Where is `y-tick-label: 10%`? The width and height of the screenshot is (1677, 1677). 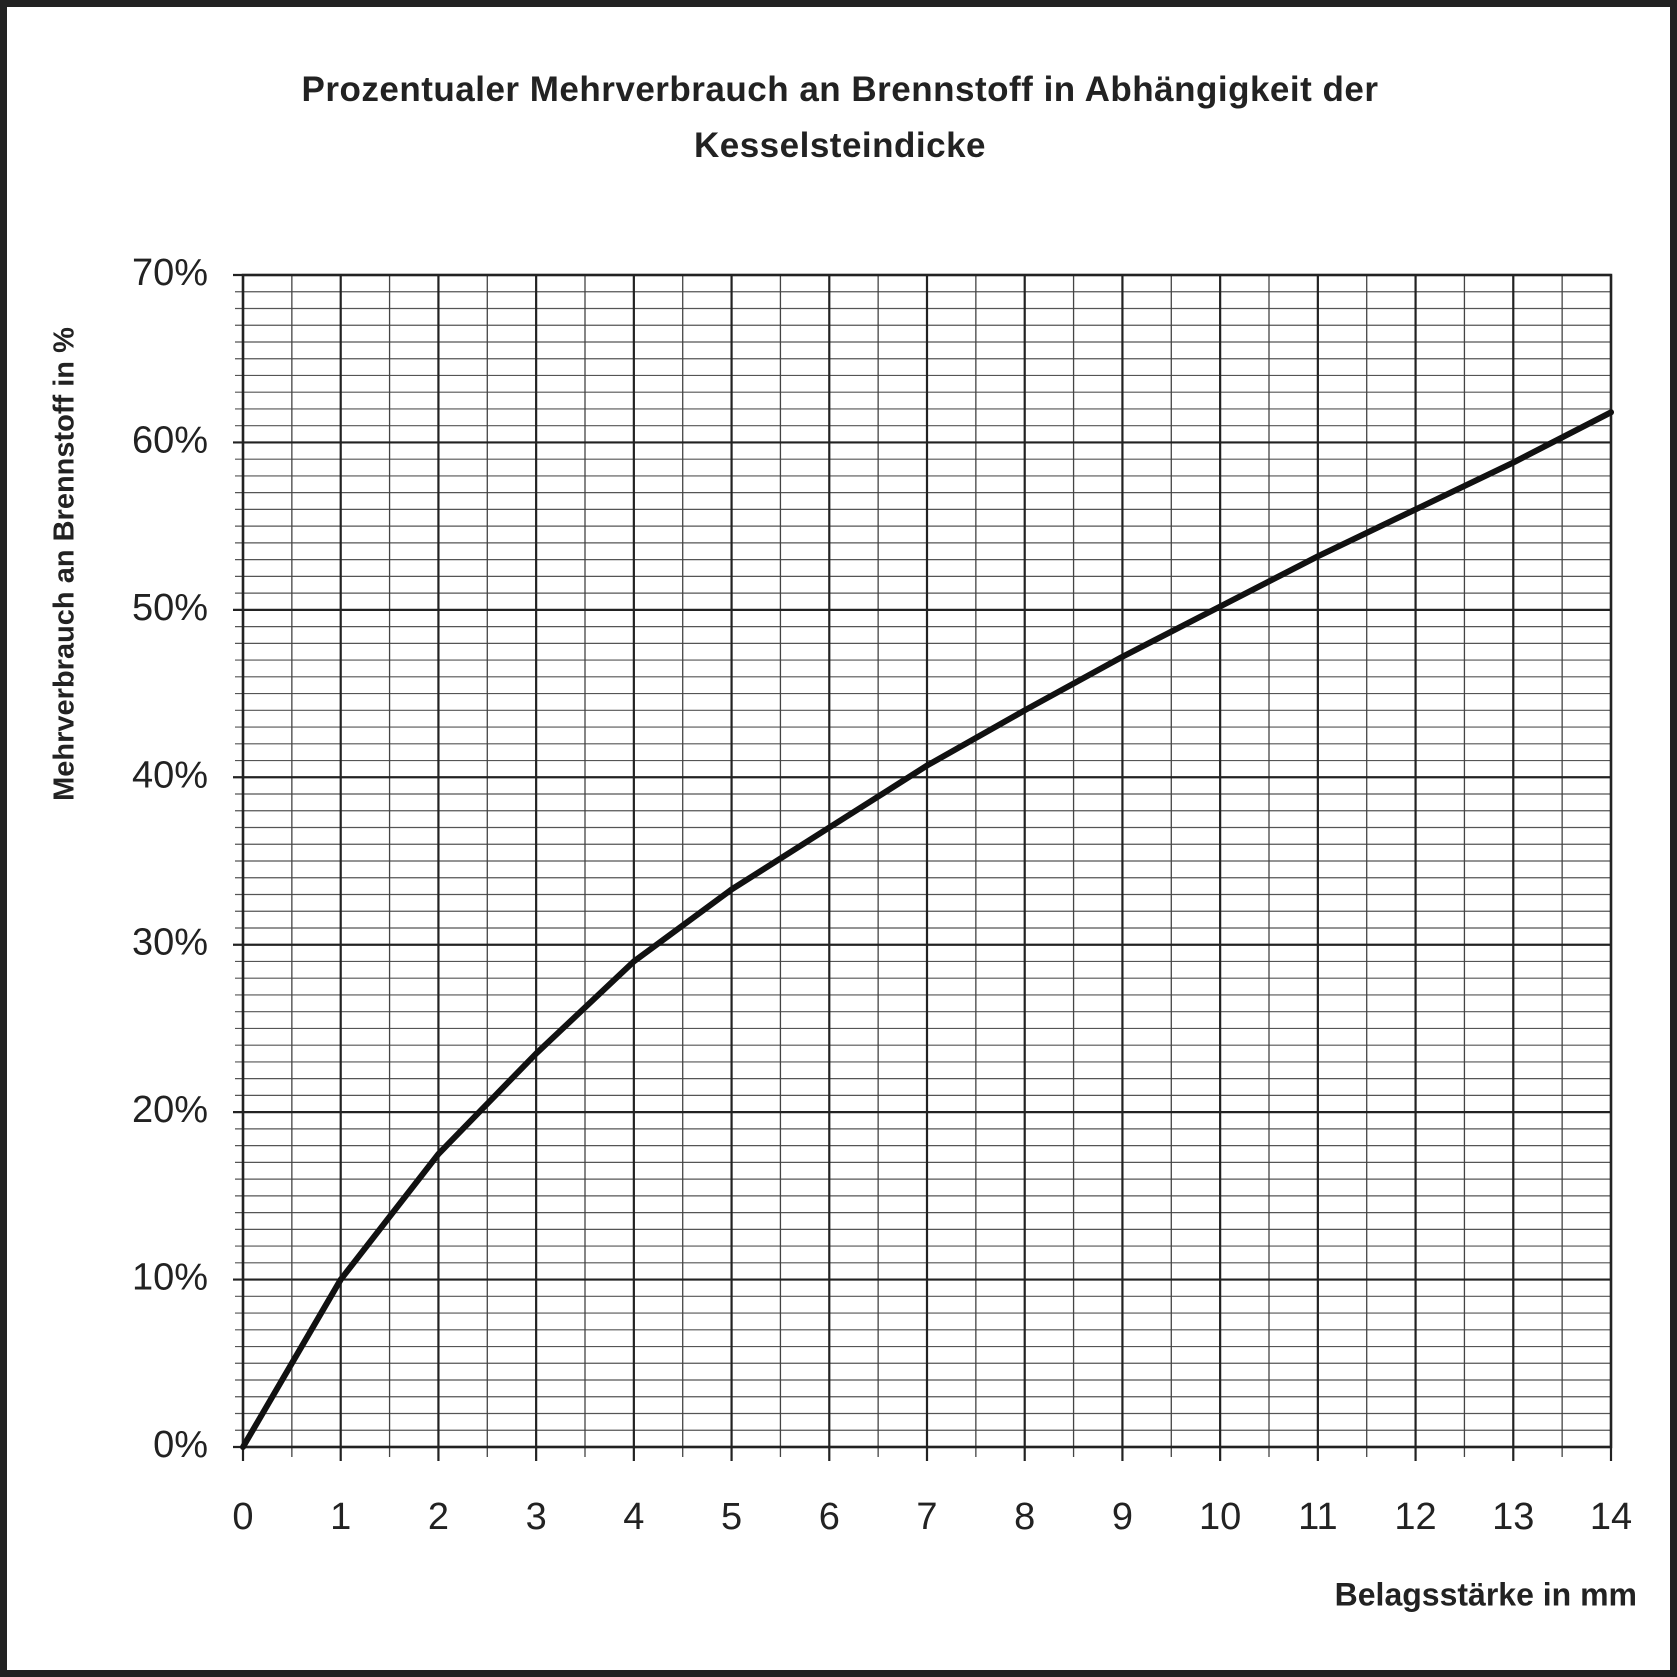 y-tick-label: 10% is located at coordinates (170, 1278).